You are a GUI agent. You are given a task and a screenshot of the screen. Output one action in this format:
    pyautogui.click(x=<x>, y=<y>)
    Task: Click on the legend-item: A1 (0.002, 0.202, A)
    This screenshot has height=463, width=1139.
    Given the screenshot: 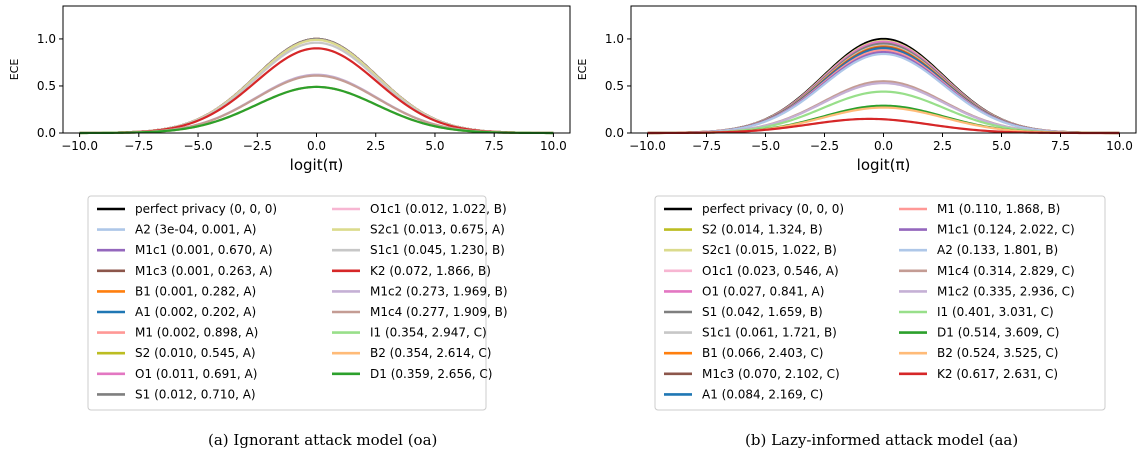 What is the action you would take?
    pyautogui.click(x=176, y=312)
    